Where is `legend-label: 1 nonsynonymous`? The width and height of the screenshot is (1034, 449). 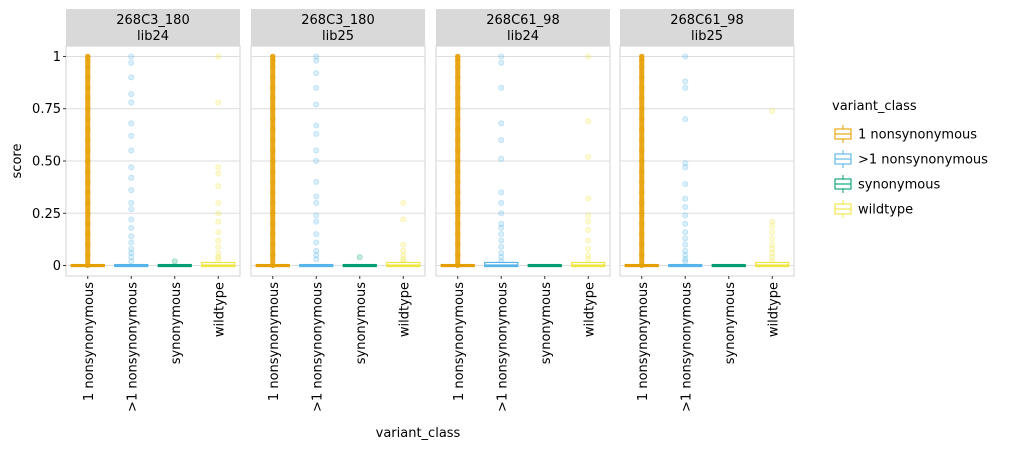
legend-label: 1 nonsynonymous is located at coordinates (917, 135).